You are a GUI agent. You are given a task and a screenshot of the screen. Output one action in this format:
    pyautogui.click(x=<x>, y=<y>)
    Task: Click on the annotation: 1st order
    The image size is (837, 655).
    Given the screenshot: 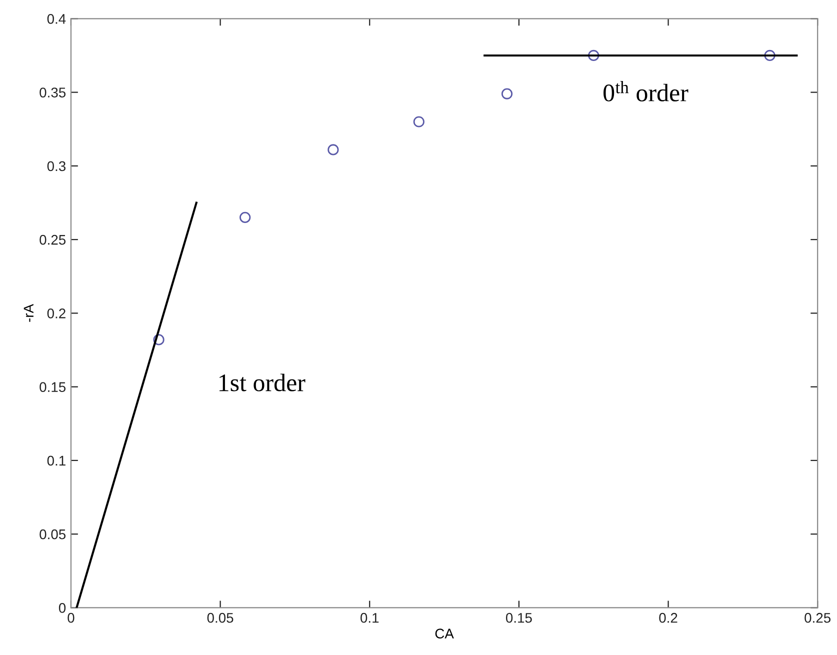 What is the action you would take?
    pyautogui.click(x=263, y=383)
    